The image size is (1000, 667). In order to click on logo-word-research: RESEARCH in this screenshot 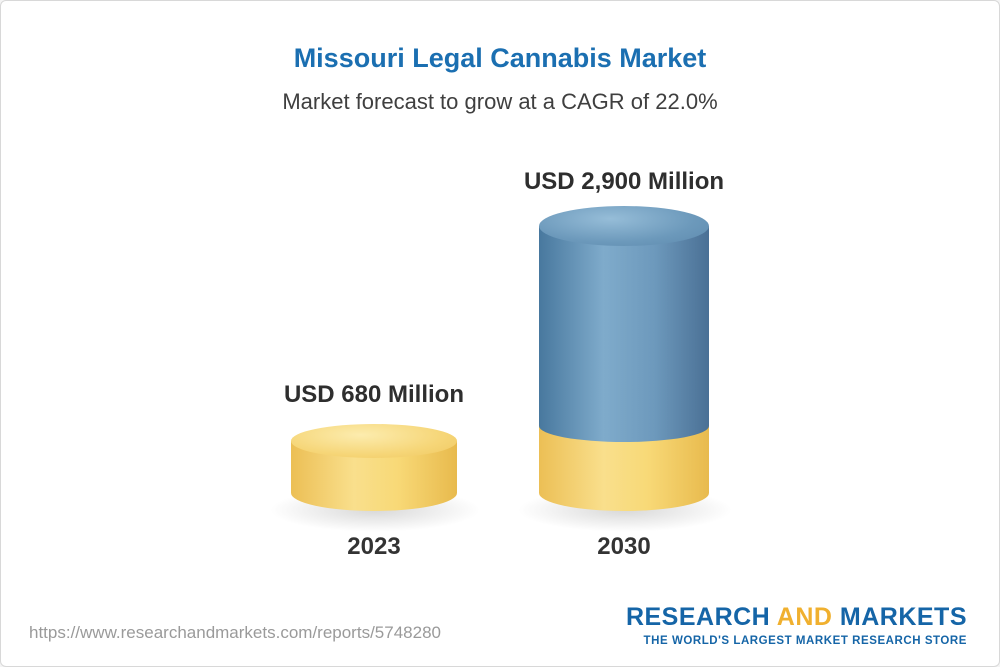, I will do `click(698, 617)`.